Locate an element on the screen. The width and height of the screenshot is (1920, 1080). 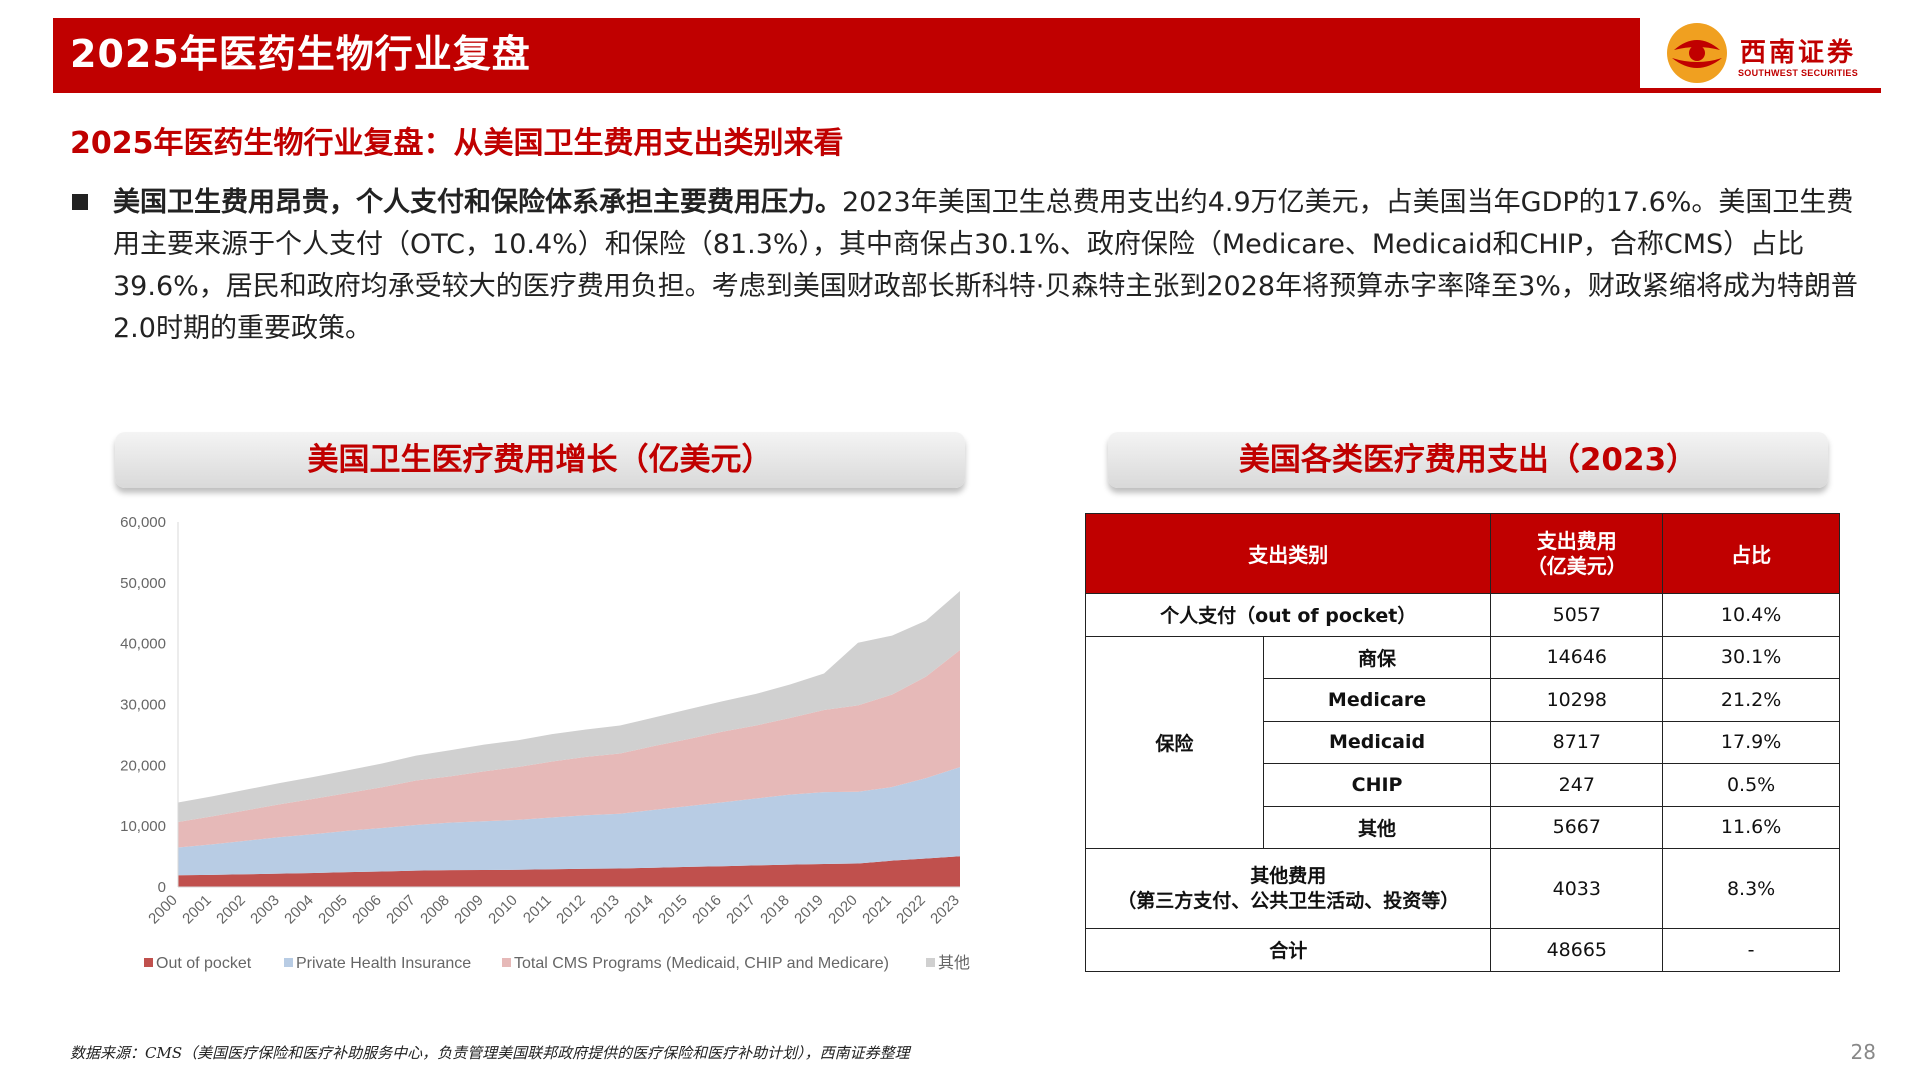
row-value: 48665 is located at coordinates (1577, 950).